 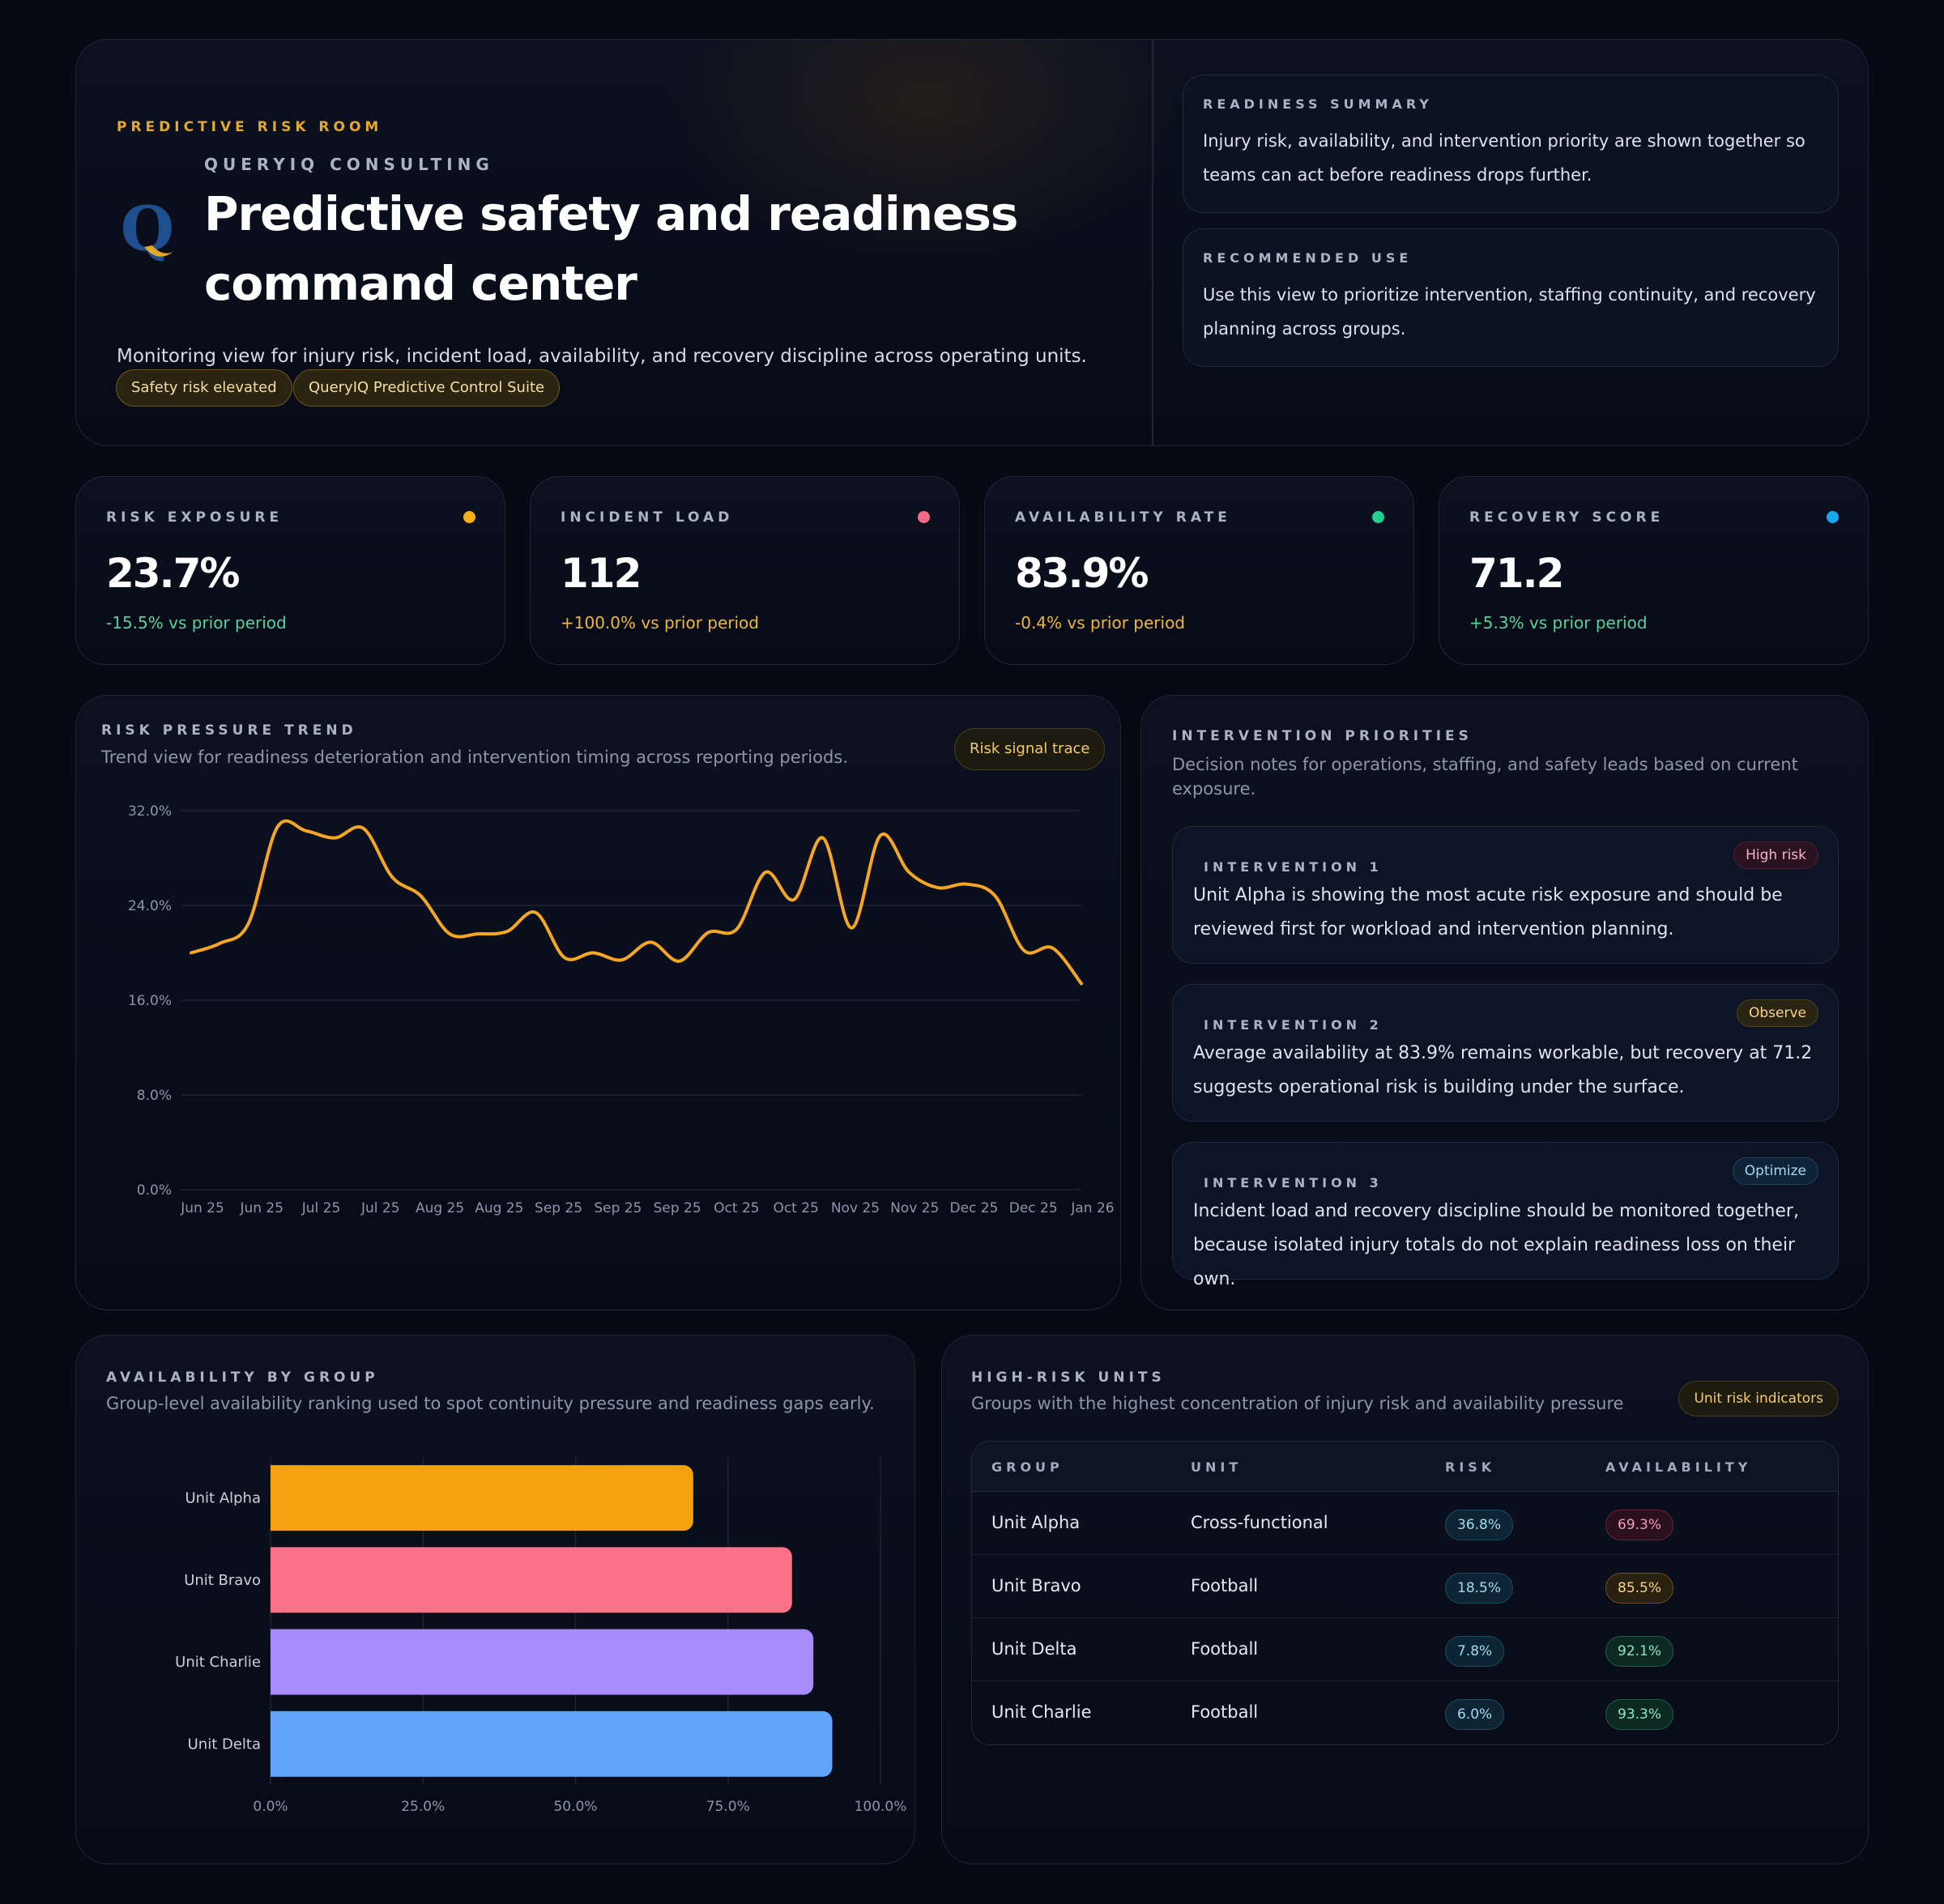 I want to click on availability-chip: 92.1%, so click(x=1639, y=1651).